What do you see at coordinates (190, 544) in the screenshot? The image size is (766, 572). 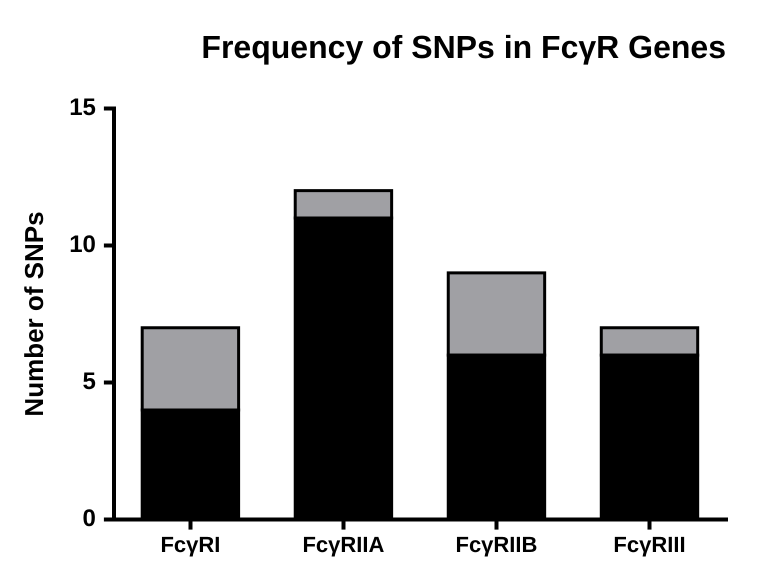 I see `x-tick-label: FcγRI` at bounding box center [190, 544].